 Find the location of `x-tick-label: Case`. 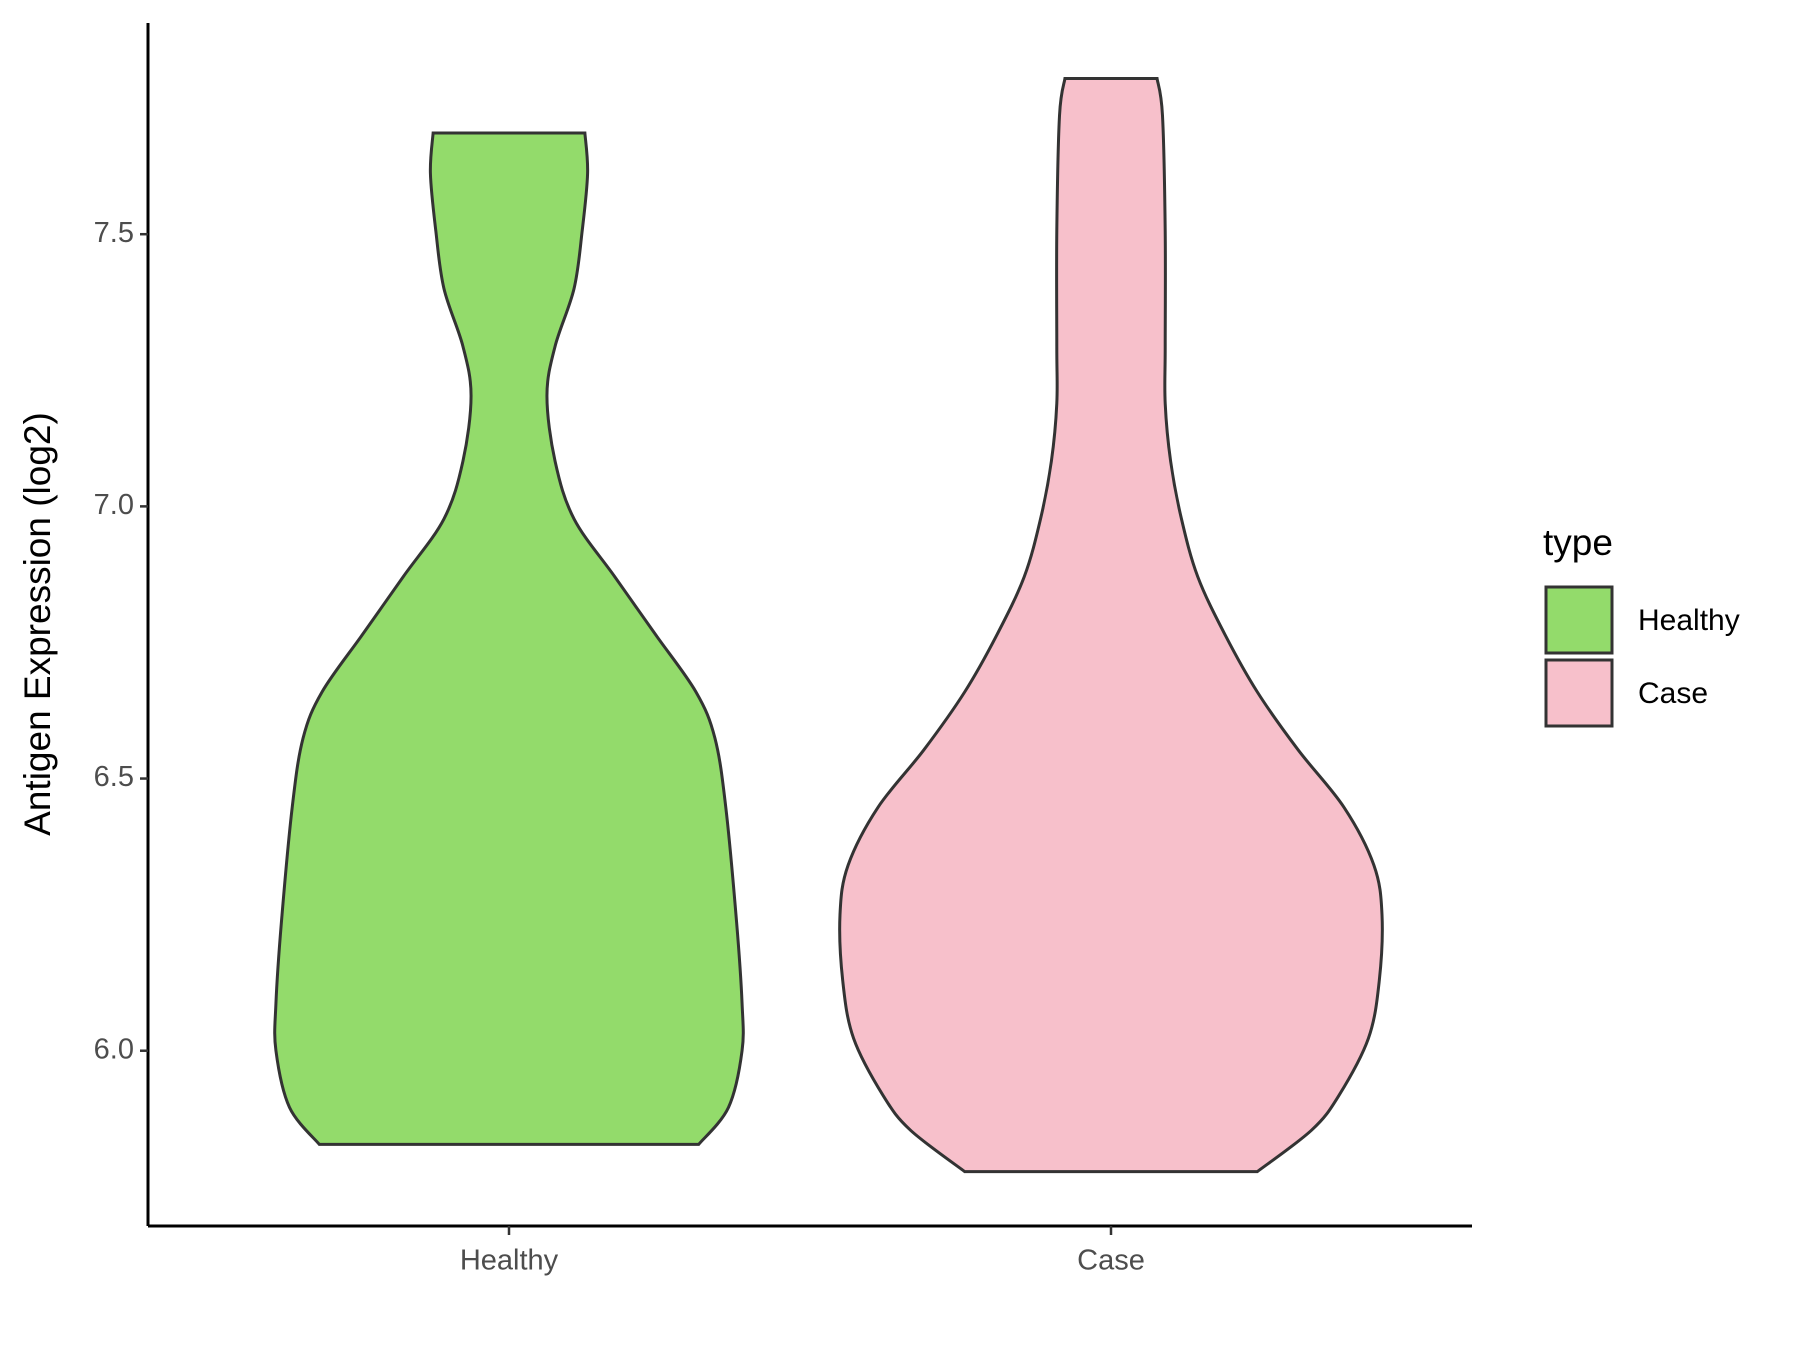

x-tick-label: Case is located at coordinates (1111, 1261).